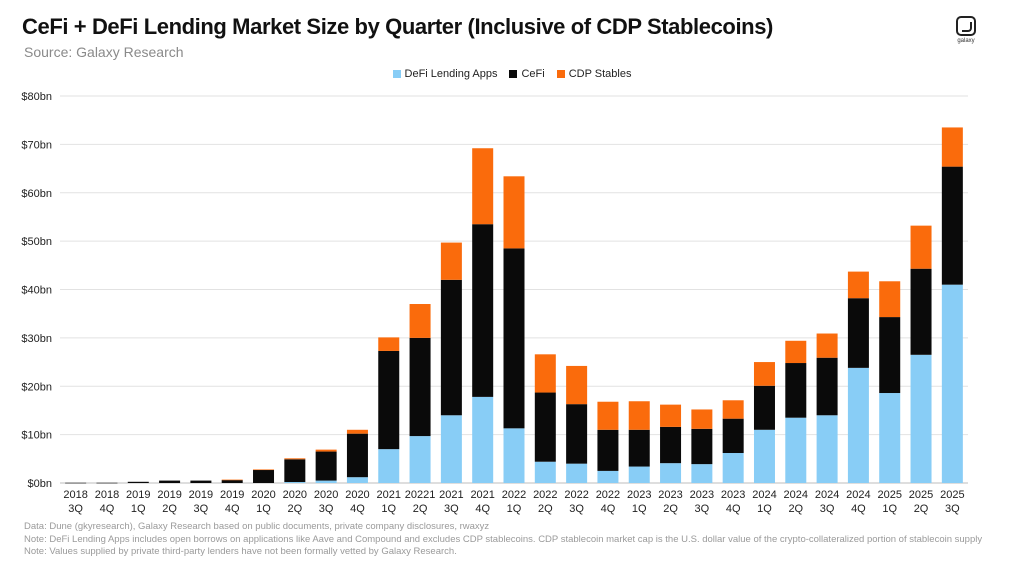 The image size is (1024, 576). Describe the element at coordinates (966, 41) in the screenshot. I see `galaxy-logo-text: galaxy` at that location.